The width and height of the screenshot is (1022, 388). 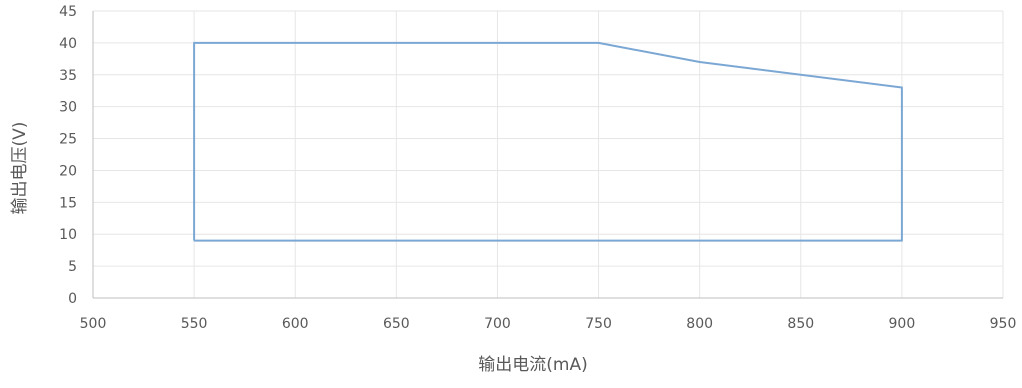 I want to click on x-tick-label: 550, so click(x=194, y=324).